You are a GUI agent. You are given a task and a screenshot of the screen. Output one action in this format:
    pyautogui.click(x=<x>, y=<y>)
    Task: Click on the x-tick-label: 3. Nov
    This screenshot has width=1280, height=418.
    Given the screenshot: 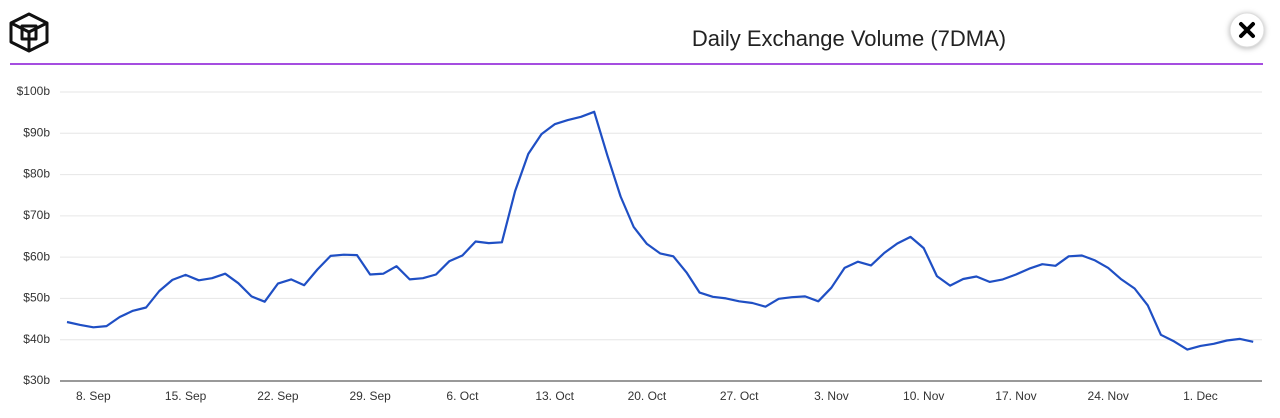 What is the action you would take?
    pyautogui.click(x=831, y=396)
    